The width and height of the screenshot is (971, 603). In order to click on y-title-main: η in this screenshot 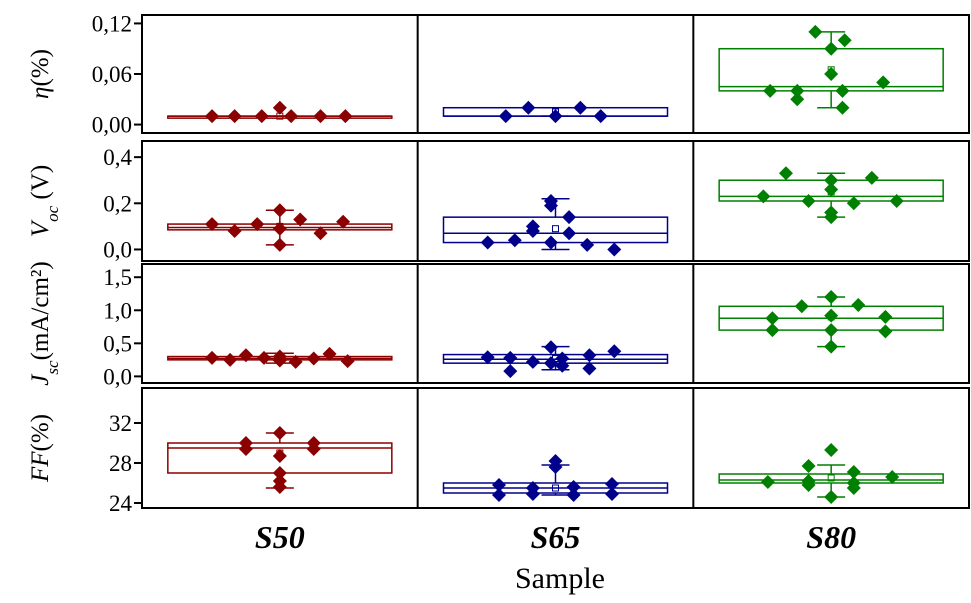, I will do `click(40, 93)`.